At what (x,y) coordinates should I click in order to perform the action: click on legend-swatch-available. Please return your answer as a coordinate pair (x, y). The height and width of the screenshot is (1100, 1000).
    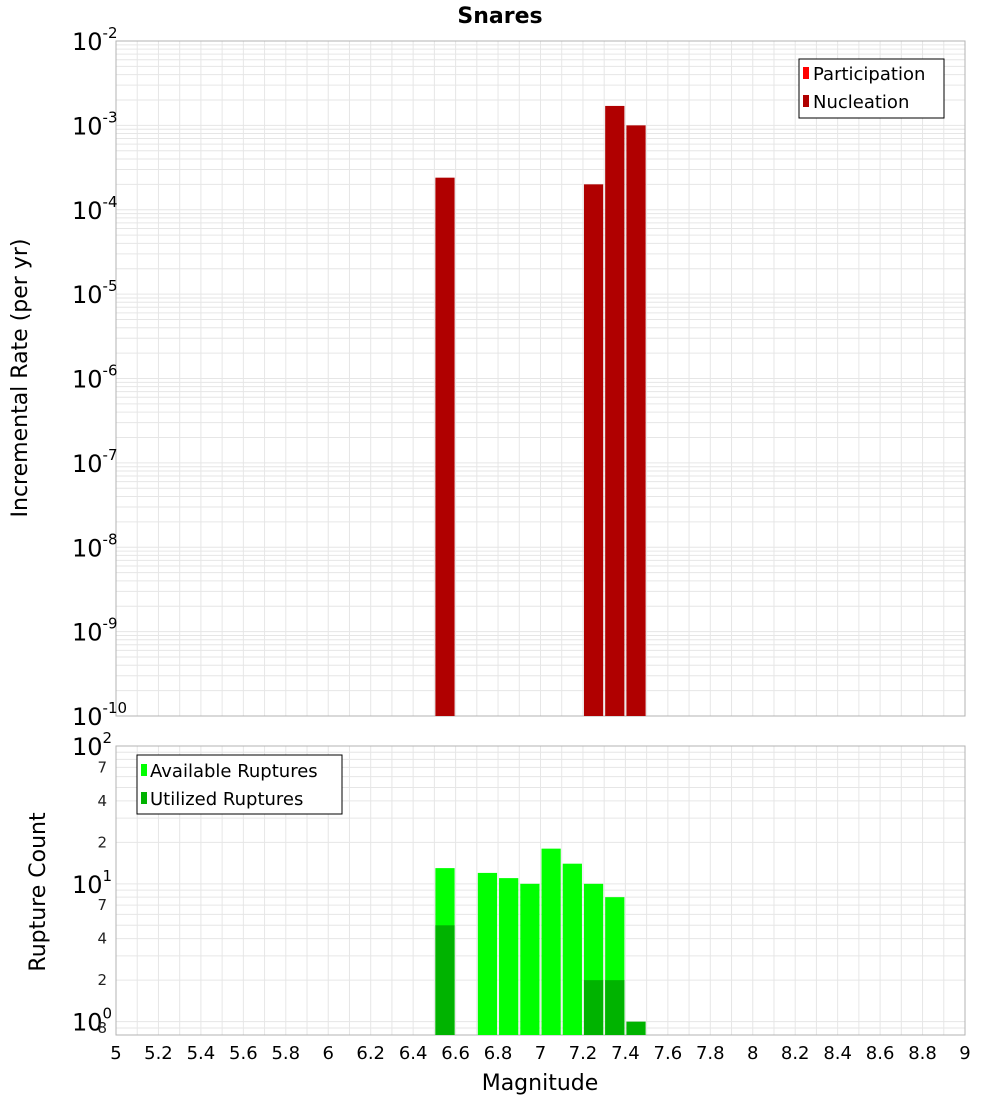
    Looking at the image, I should click on (144, 770).